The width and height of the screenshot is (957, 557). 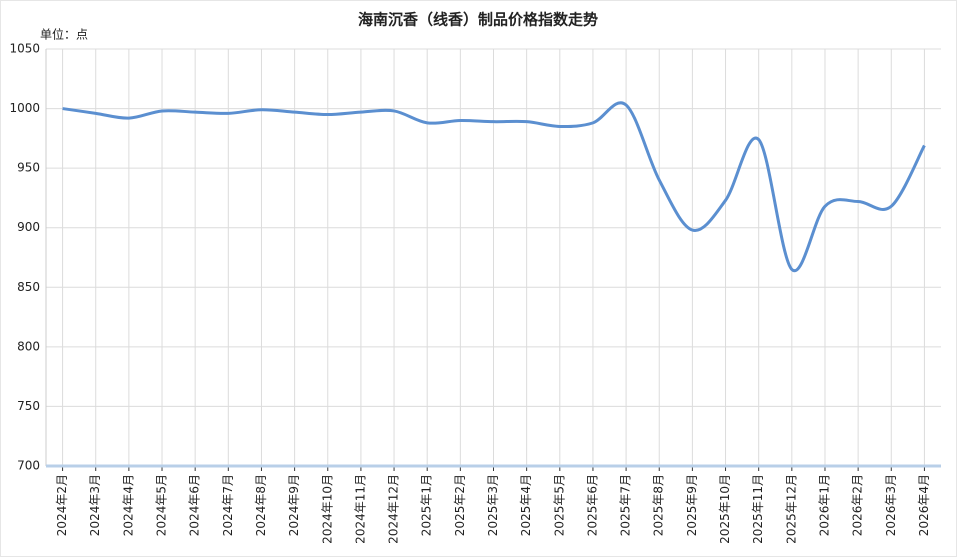 What do you see at coordinates (24, 108) in the screenshot?
I see `y-tick-label: 1000` at bounding box center [24, 108].